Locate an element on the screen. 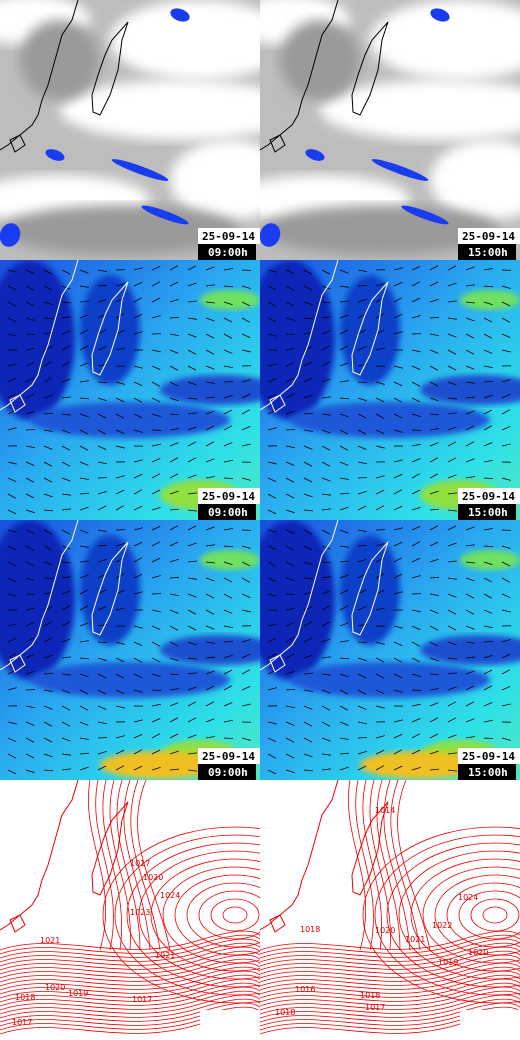 The height and width of the screenshot is (1040, 520). dark-cloud is located at coordinates (320, 60).